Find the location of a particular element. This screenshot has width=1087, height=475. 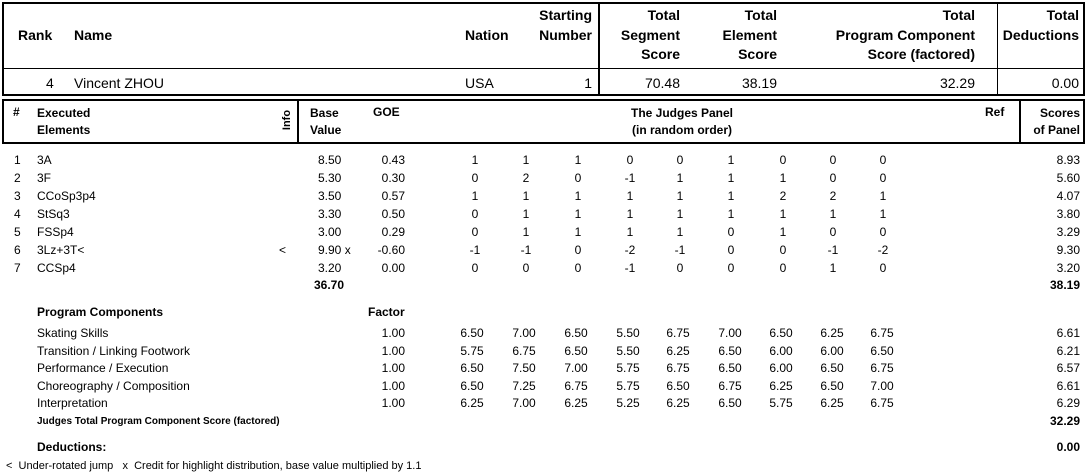

element-name: StSq3 is located at coordinates (53, 214).